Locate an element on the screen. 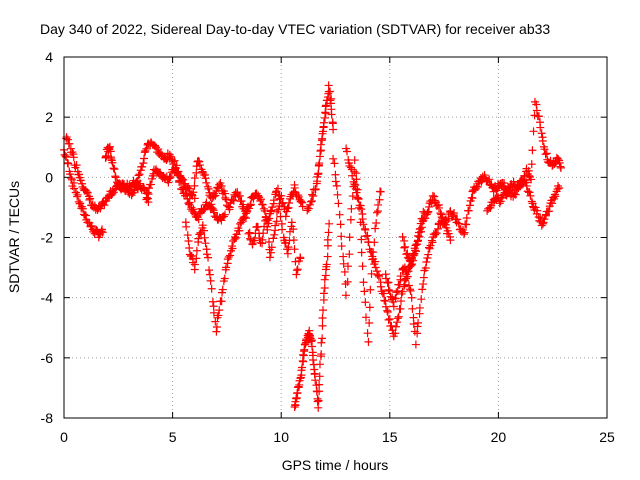  series-track-g is located at coordinates (274, 237).